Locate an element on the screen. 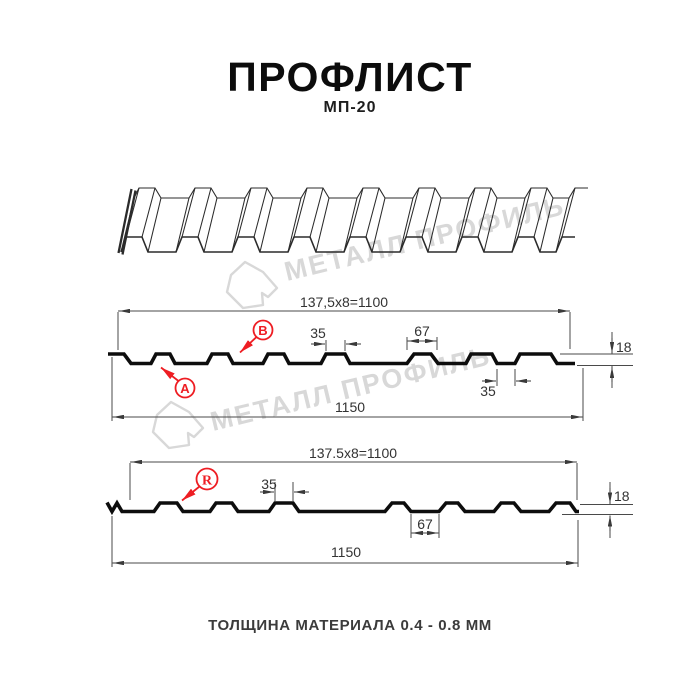 This screenshot has height=700, width=700. cross-section-reverse: 137.5x8=1100 35 67 18 1150 R is located at coordinates (369, 506).